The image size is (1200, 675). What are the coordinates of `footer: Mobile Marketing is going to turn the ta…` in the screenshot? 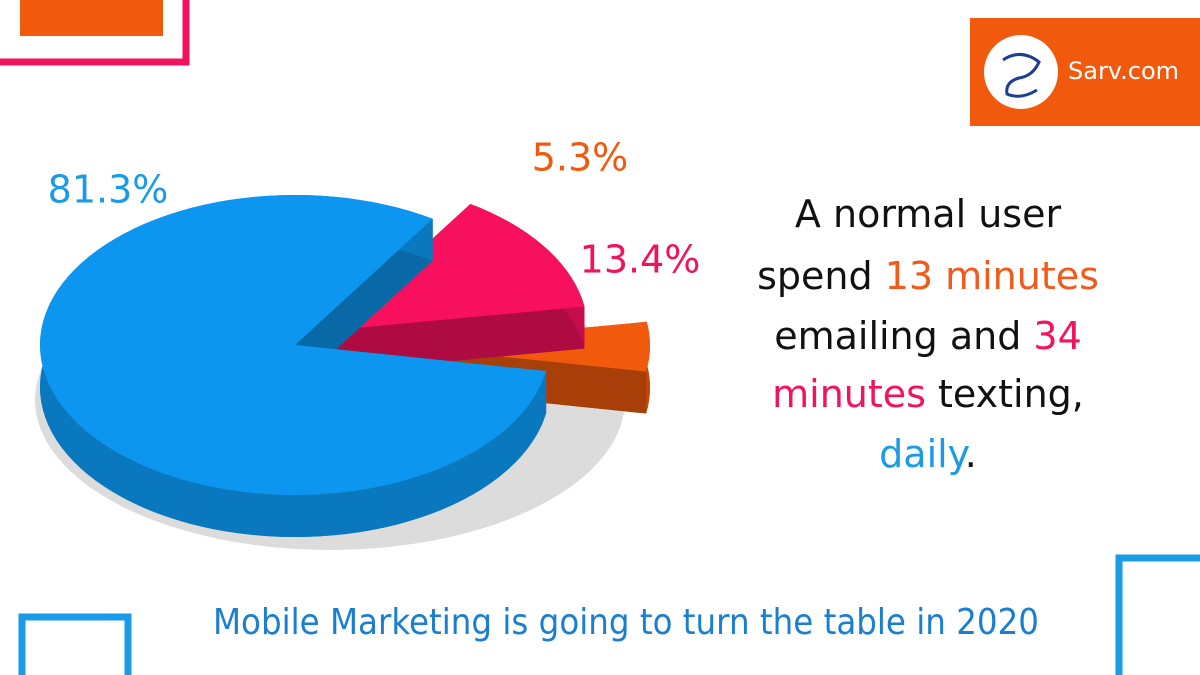 It's located at (626, 622).